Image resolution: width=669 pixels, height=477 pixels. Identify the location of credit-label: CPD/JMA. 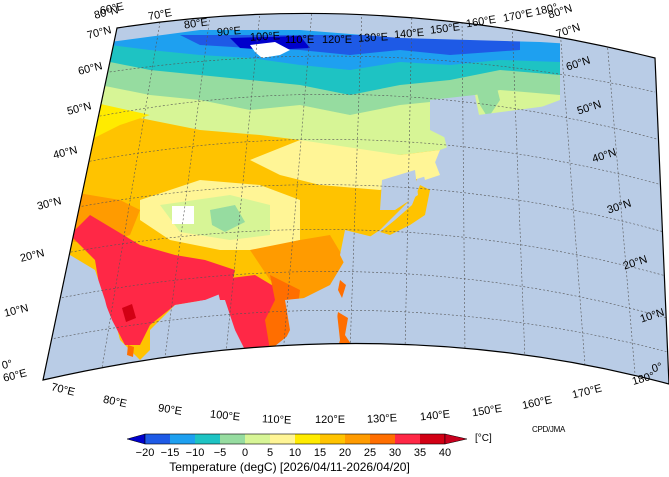
(549, 429).